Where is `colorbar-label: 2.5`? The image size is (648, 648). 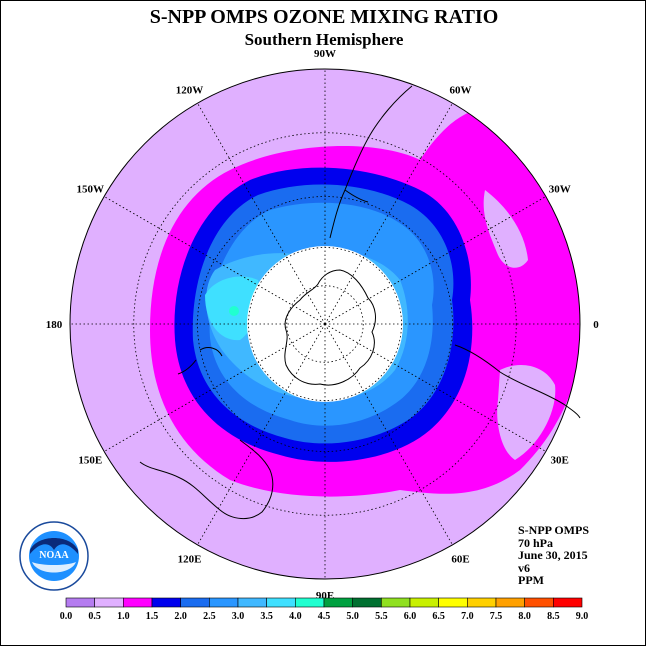 colorbar-label: 2.5 is located at coordinates (209, 616).